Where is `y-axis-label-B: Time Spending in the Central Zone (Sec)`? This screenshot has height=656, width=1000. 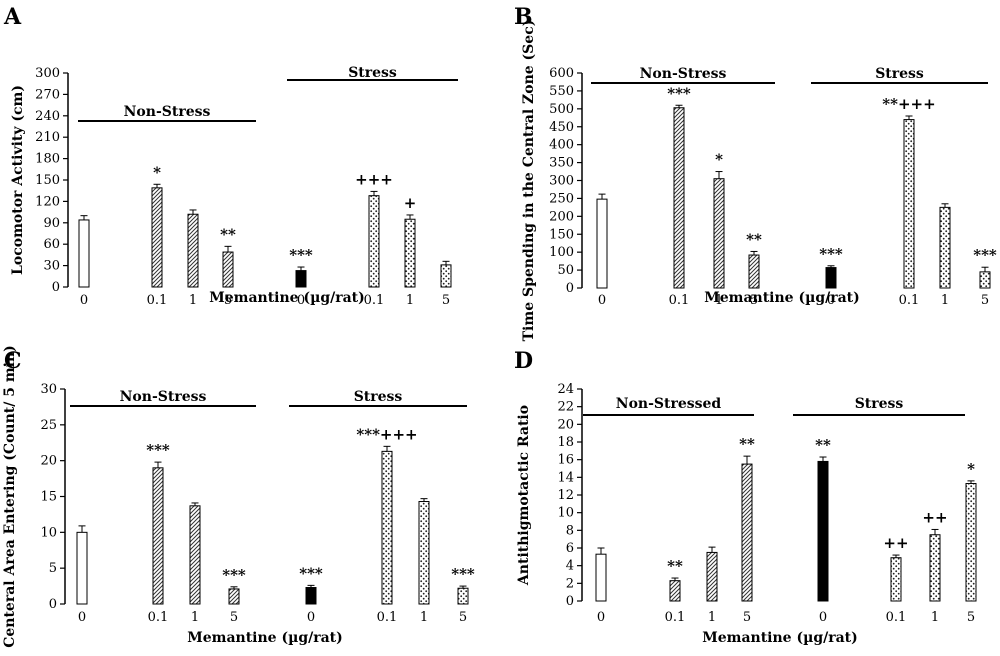 y-axis-label-B: Time Spending in the Central Zone (Sec) is located at coordinates (529, 181).